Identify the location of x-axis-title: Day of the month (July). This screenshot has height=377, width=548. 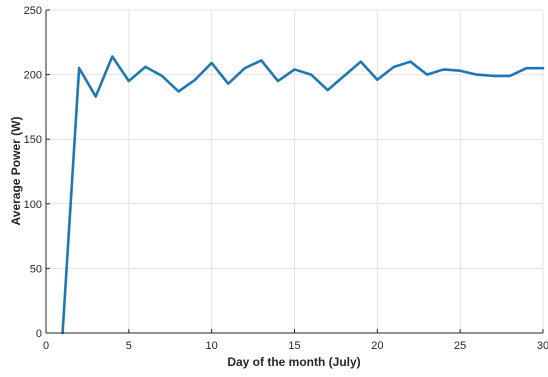
(293, 362).